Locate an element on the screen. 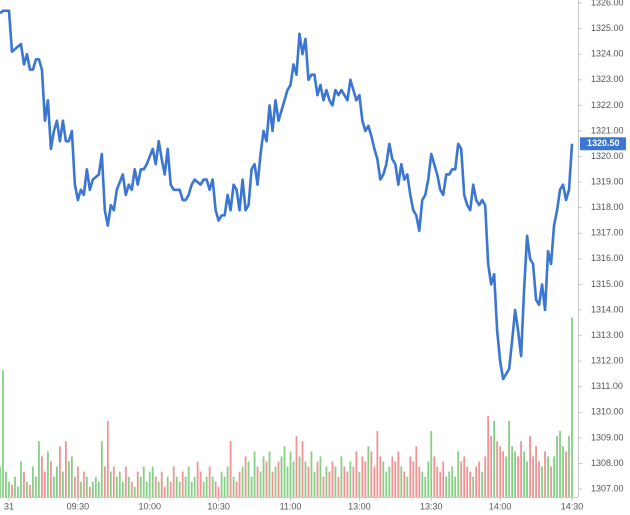 The height and width of the screenshot is (515, 630). y-tick-label: 1315.00 is located at coordinates (607, 284).